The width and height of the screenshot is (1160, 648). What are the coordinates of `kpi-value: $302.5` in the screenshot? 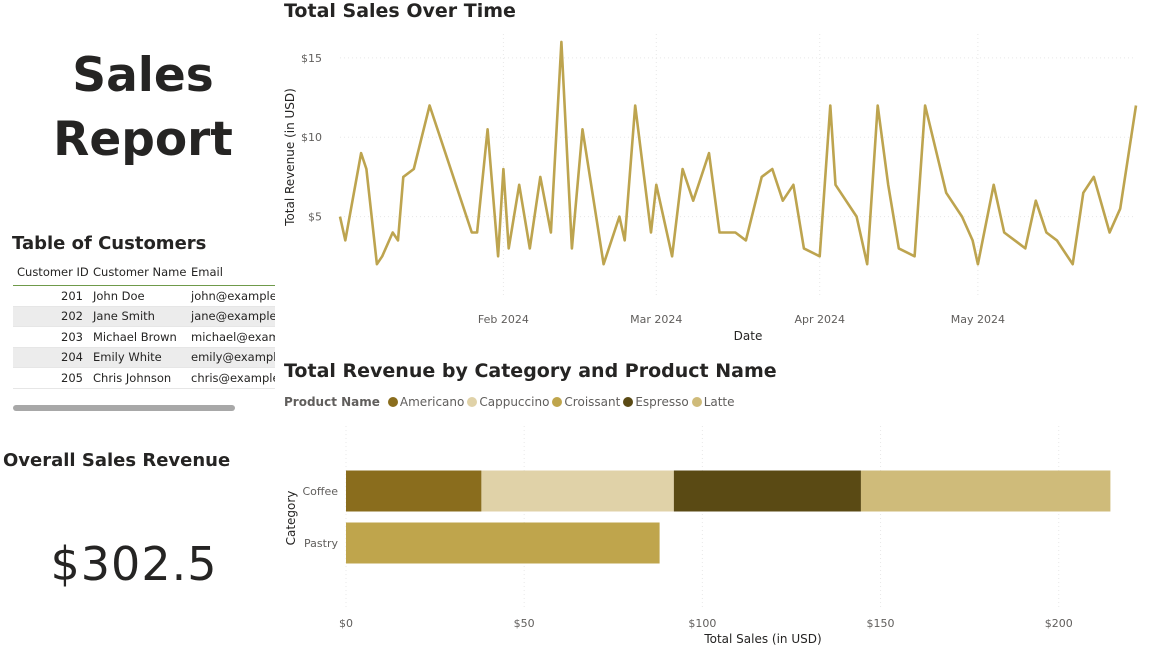 It's located at (134, 564).